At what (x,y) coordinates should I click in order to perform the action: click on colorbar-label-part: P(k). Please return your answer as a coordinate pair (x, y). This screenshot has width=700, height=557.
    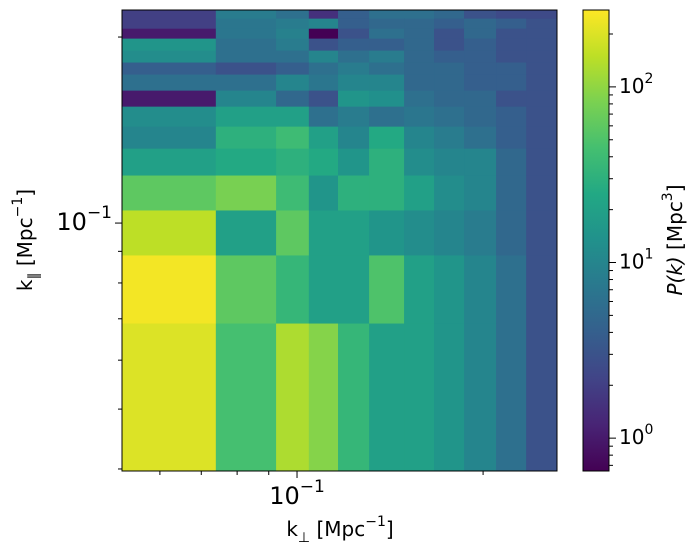
    Looking at the image, I should click on (675, 275).